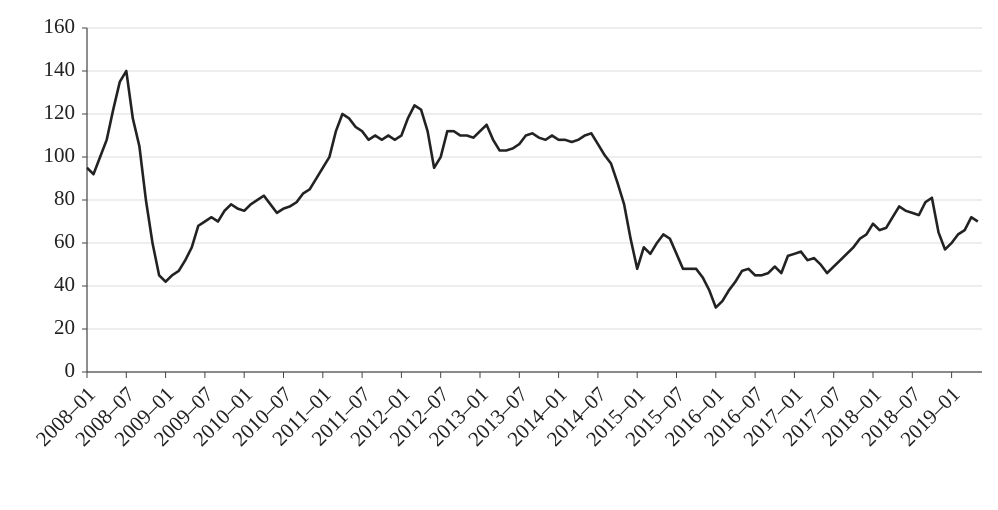 This screenshot has width=998, height=510. I want to click on y-tick-label: 20, so click(64, 327).